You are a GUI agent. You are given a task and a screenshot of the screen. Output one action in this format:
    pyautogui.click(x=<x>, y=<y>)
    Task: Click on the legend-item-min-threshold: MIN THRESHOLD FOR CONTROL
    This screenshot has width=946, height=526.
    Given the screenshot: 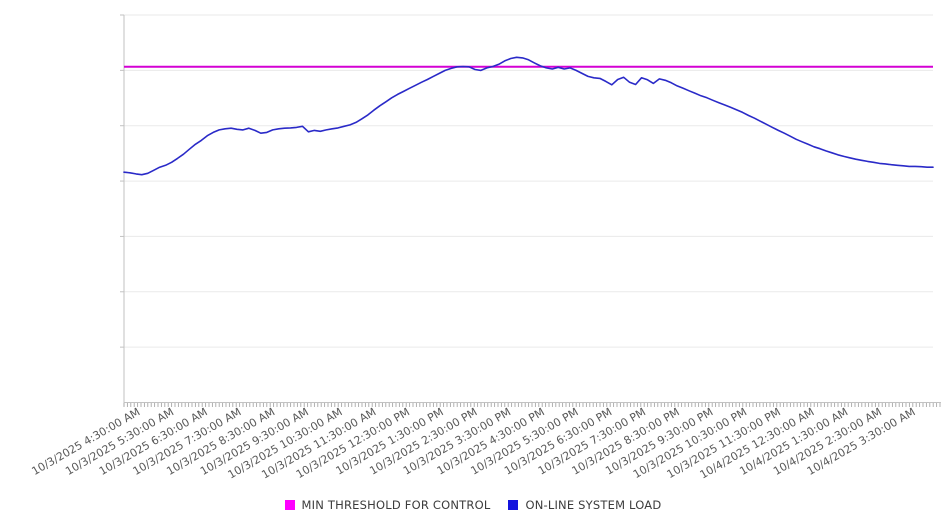 What is the action you would take?
    pyautogui.click(x=387, y=505)
    